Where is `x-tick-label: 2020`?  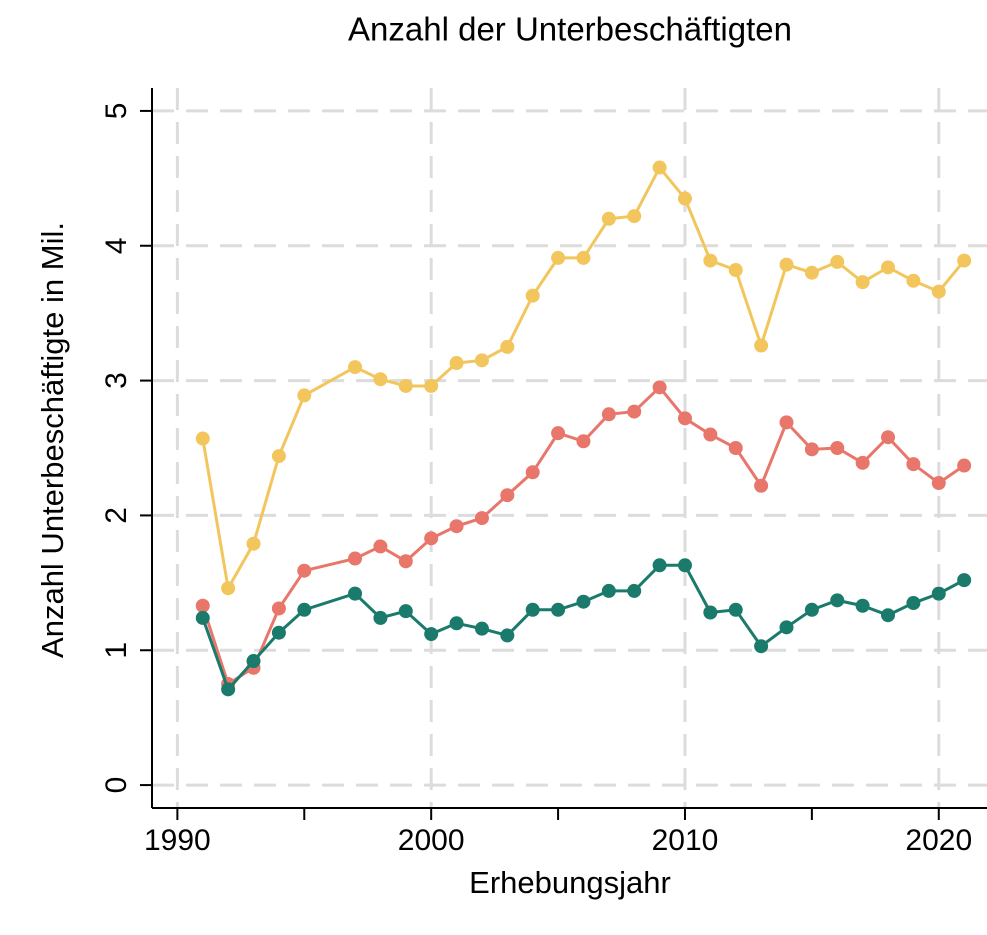 x-tick-label: 2020 is located at coordinates (938, 840).